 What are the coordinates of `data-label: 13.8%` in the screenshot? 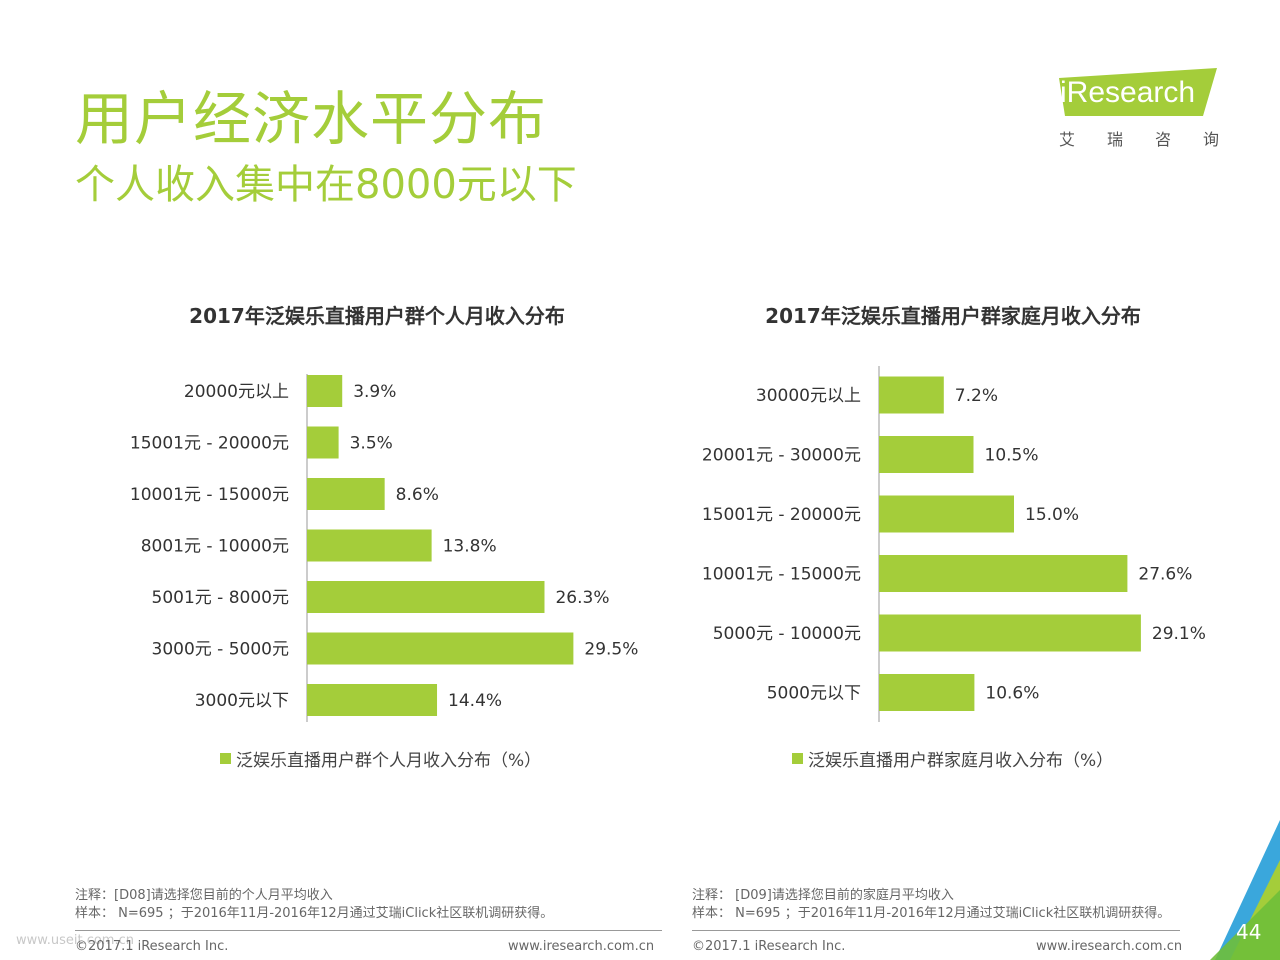 It's located at (470, 547).